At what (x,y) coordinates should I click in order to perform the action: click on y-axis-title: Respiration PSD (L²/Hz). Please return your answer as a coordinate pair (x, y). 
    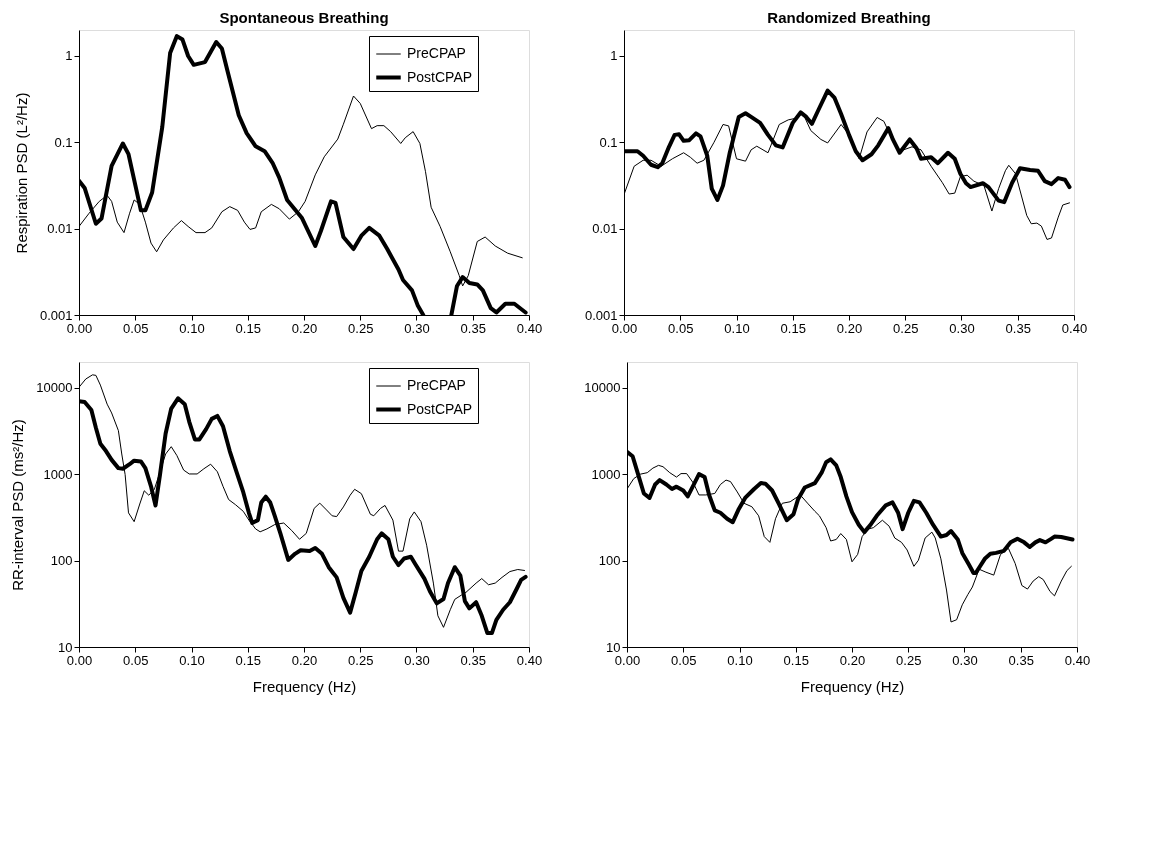
    Looking at the image, I should click on (21, 173).